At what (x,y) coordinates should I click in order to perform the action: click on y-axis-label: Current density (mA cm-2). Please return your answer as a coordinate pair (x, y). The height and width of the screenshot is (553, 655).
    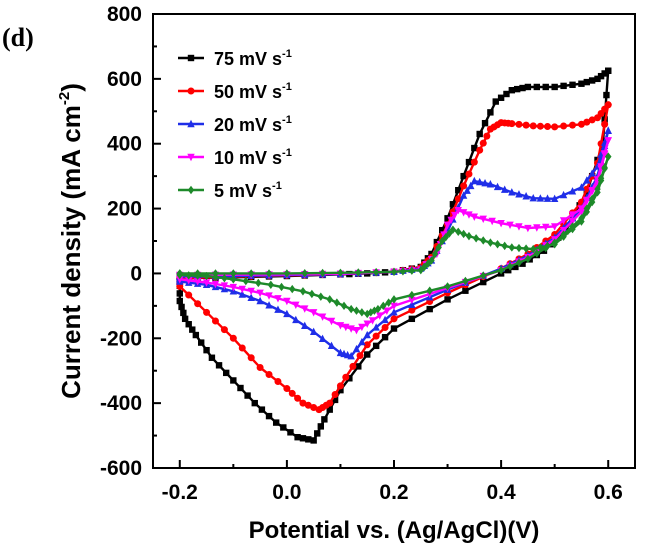
    Looking at the image, I should click on (71, 241).